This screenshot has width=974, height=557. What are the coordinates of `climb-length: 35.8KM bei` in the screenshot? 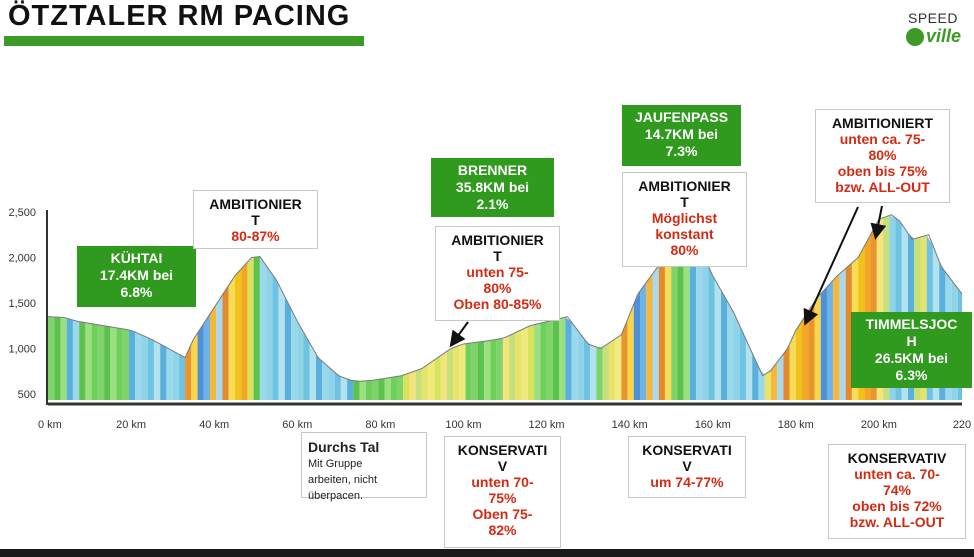 It's located at (492, 187).